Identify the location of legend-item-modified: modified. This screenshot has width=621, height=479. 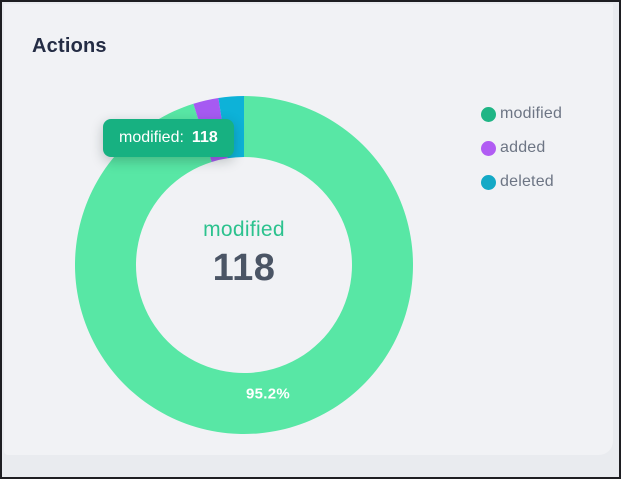
(521, 114).